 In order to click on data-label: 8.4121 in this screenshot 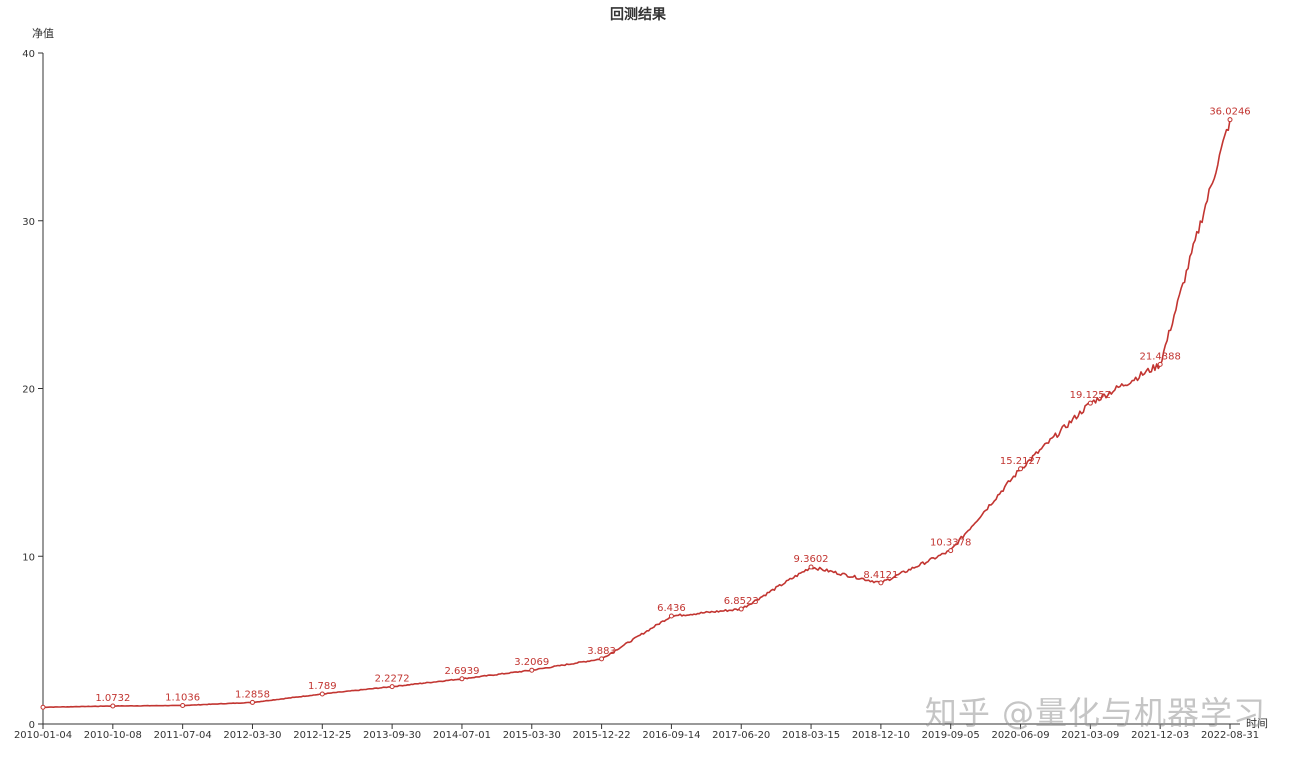, I will do `click(880, 575)`.